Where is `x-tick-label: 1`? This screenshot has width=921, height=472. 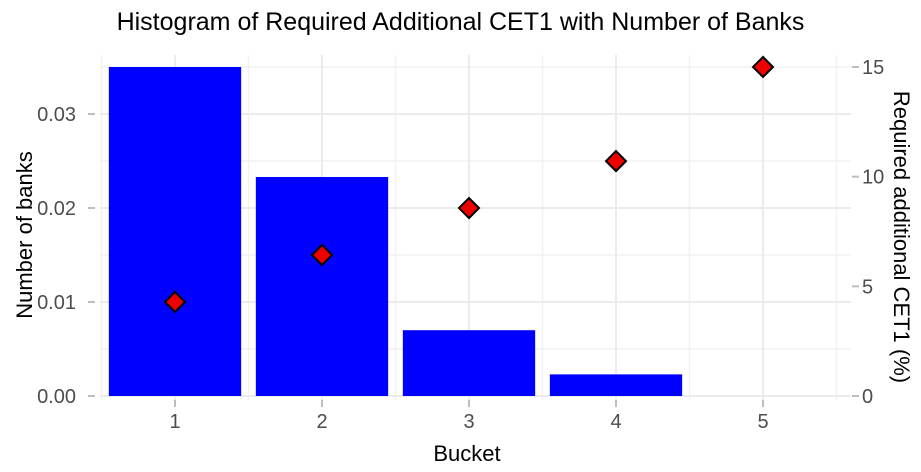
x-tick-label: 1 is located at coordinates (174, 422).